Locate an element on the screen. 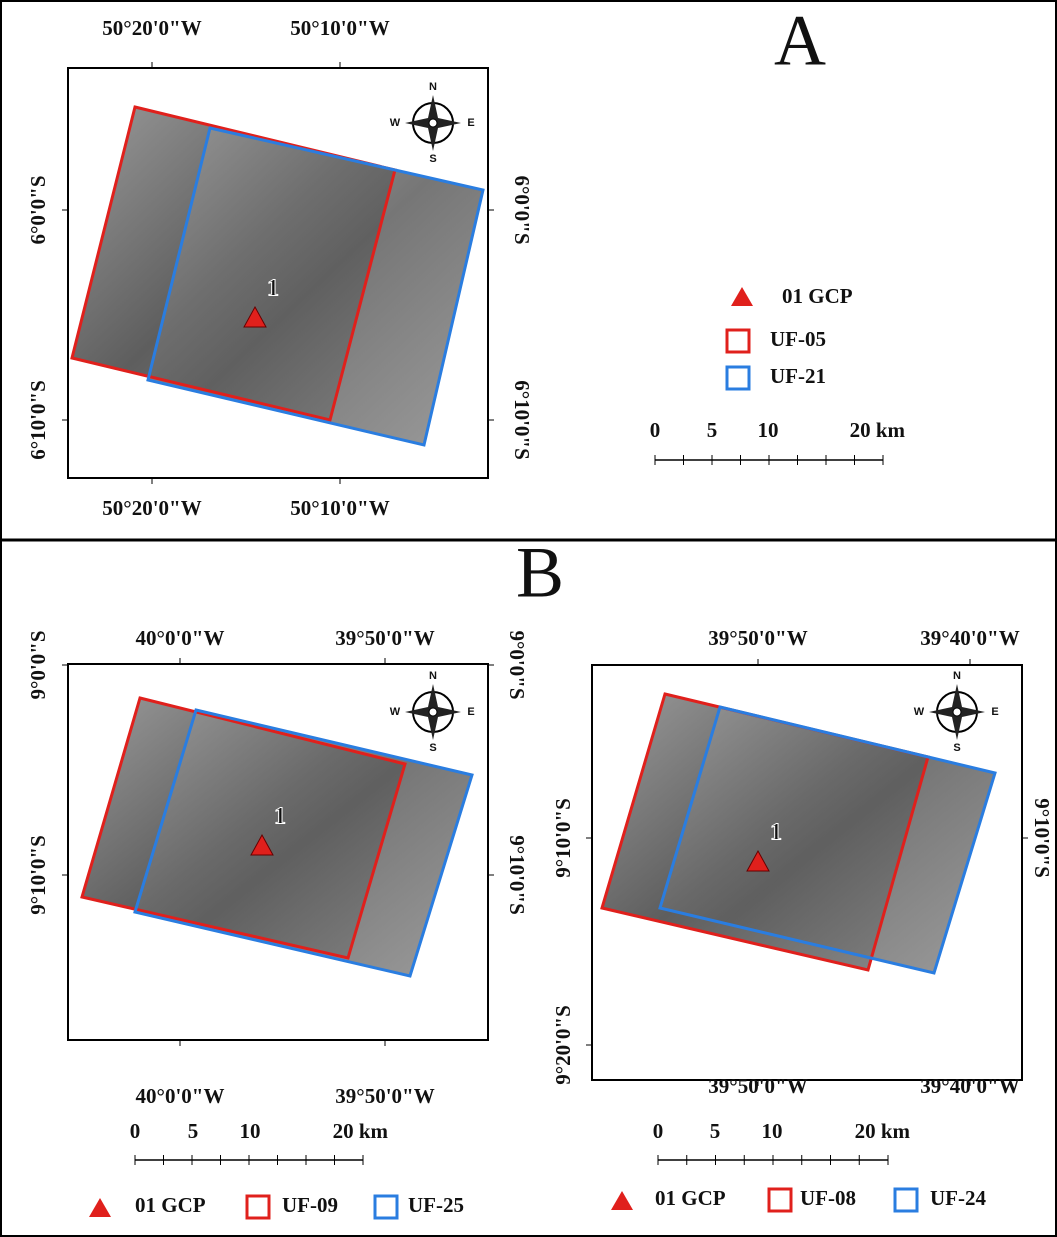 The height and width of the screenshot is (1237, 1057). legend-label: UF-21 is located at coordinates (798, 376).